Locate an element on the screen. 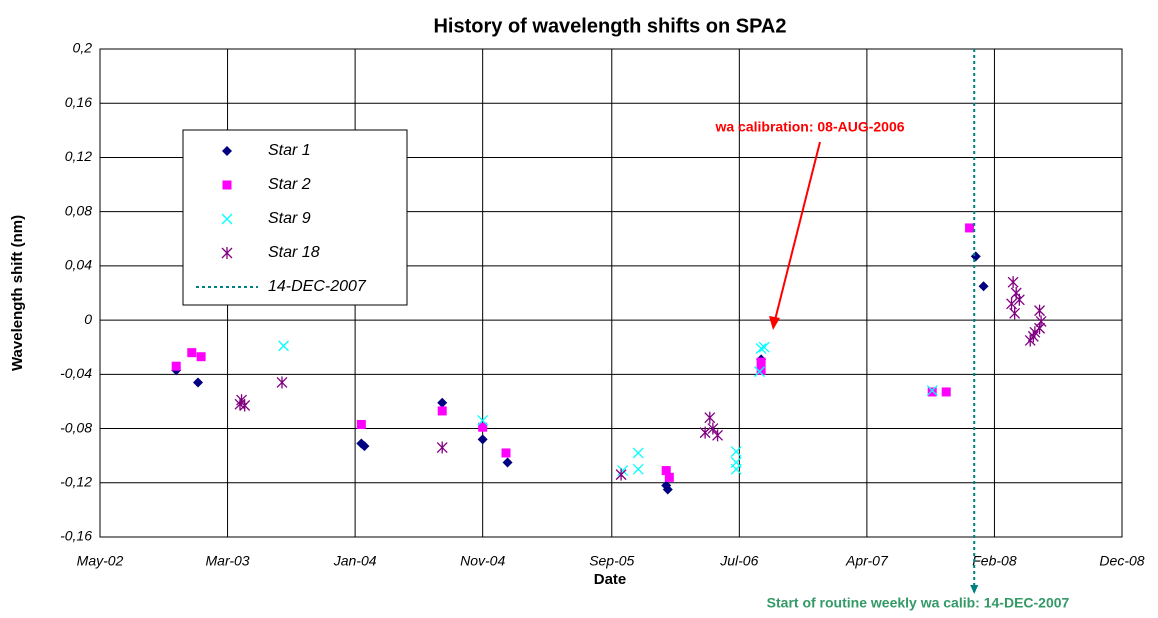 This screenshot has width=1158, height=618. y-tick-label: 0,12 is located at coordinates (78, 156).